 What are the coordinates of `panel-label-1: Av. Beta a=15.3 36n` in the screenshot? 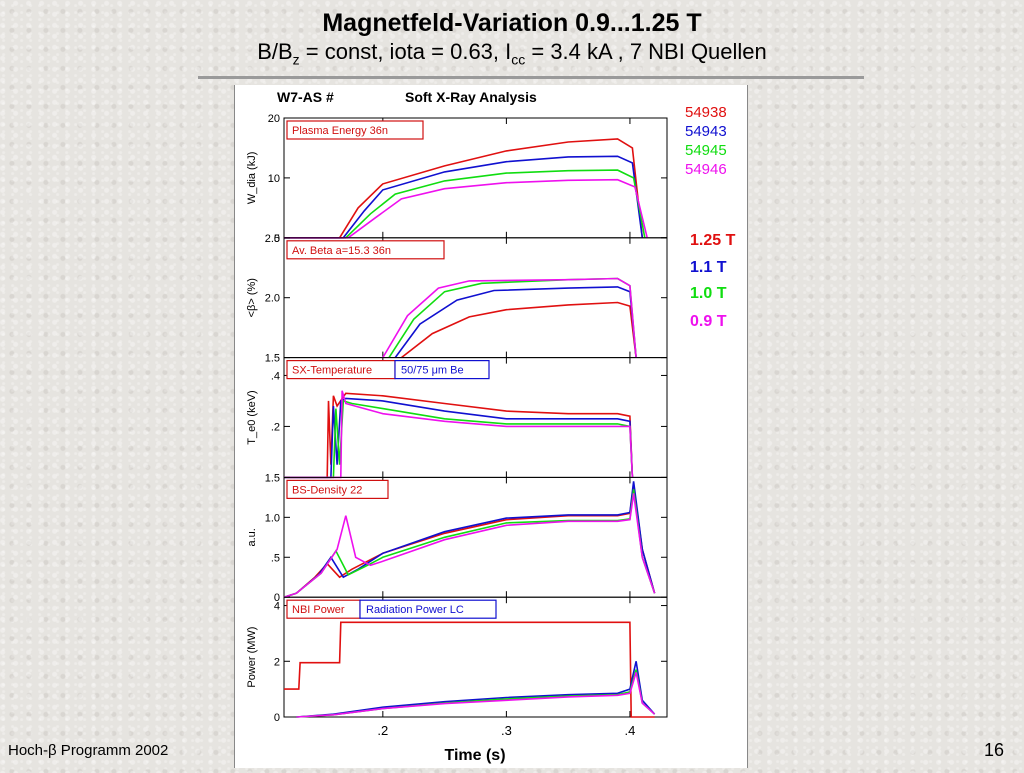 It's located at (341, 251).